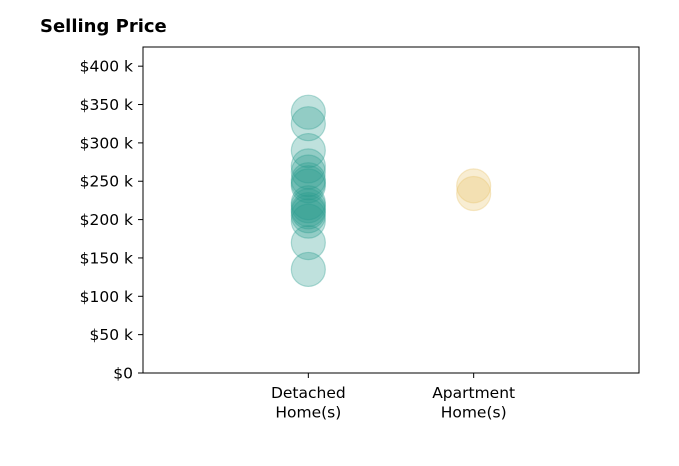 This screenshot has height=466, width=679. What do you see at coordinates (106, 182) in the screenshot?
I see `y-tick-label: $250 k` at bounding box center [106, 182].